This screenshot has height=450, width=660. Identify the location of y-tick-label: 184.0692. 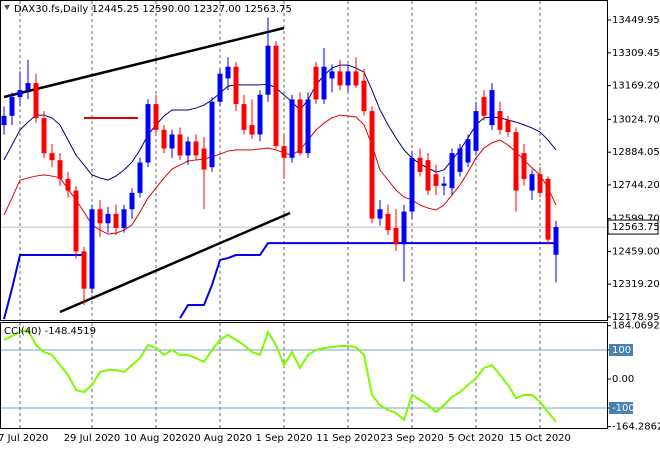
(636, 326).